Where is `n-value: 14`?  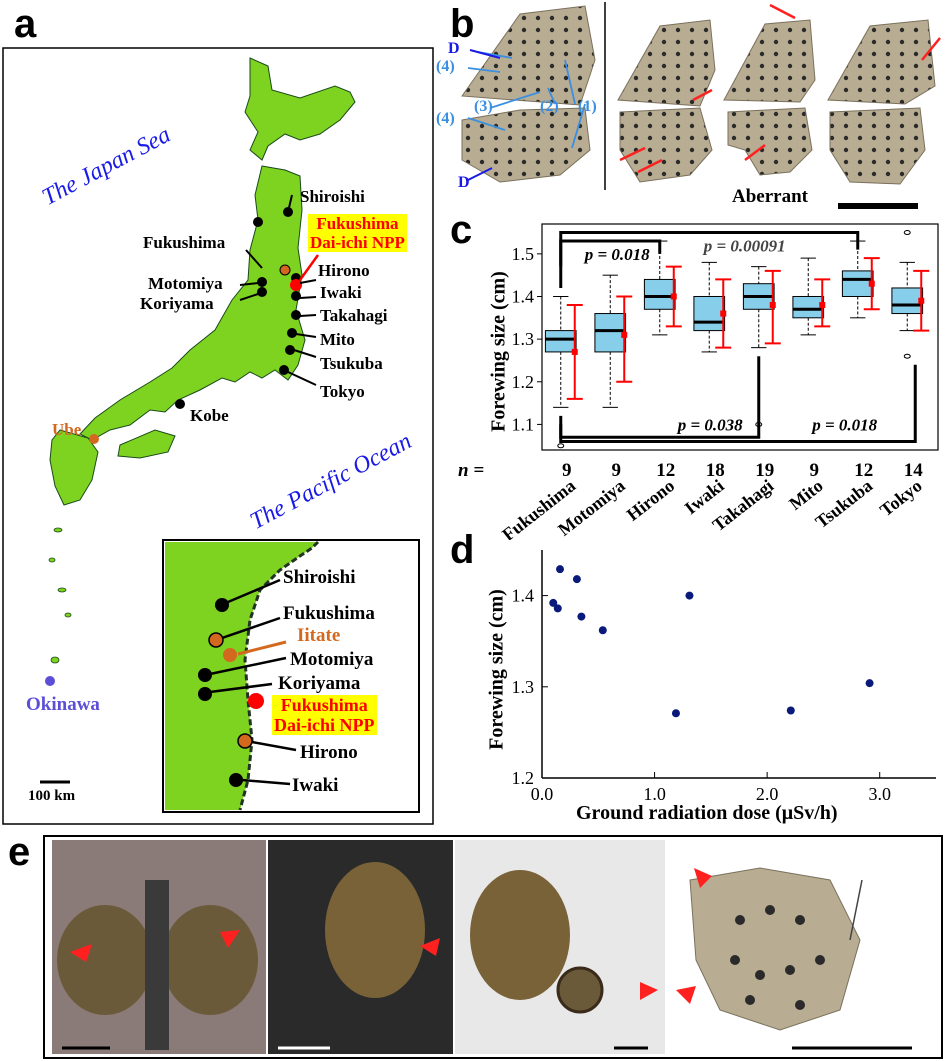 n-value: 14 is located at coordinates (914, 470).